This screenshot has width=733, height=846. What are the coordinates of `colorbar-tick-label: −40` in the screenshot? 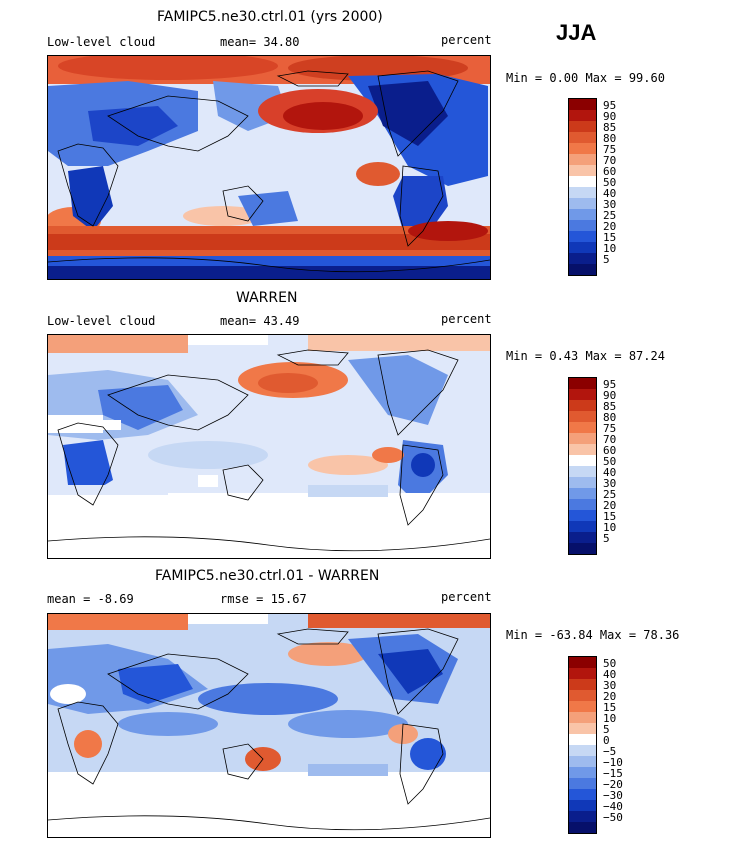 It's located at (613, 806).